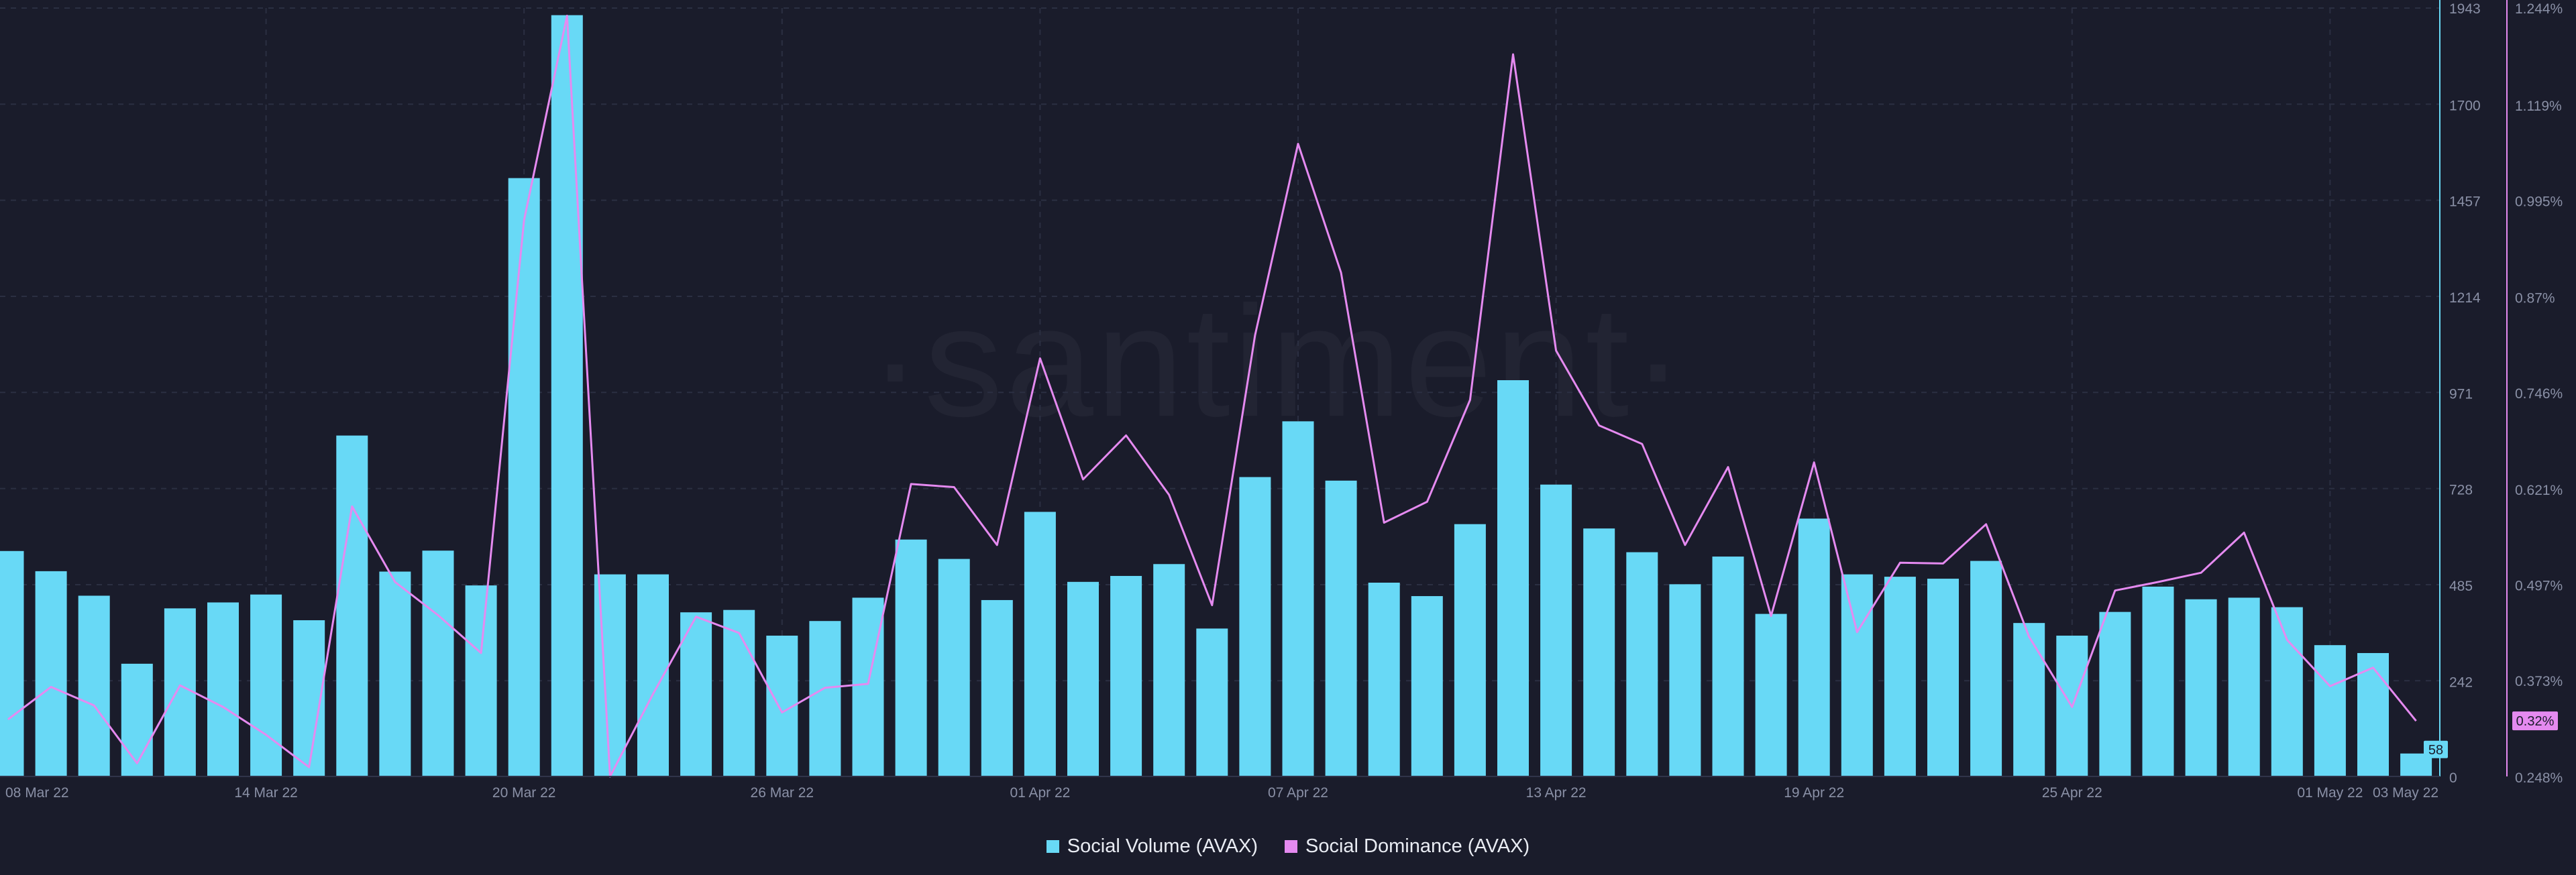  Describe the element at coordinates (1298, 793) in the screenshot. I see `x-tick-label: 07 Apr 22` at that location.